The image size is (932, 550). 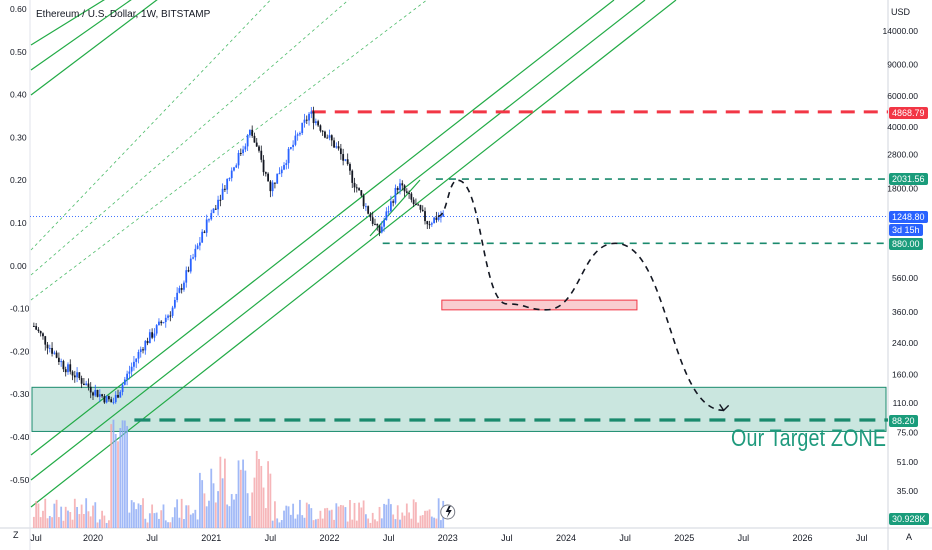 What do you see at coordinates (36, 538) in the screenshot?
I see `x-tick-0: Jul` at bounding box center [36, 538].